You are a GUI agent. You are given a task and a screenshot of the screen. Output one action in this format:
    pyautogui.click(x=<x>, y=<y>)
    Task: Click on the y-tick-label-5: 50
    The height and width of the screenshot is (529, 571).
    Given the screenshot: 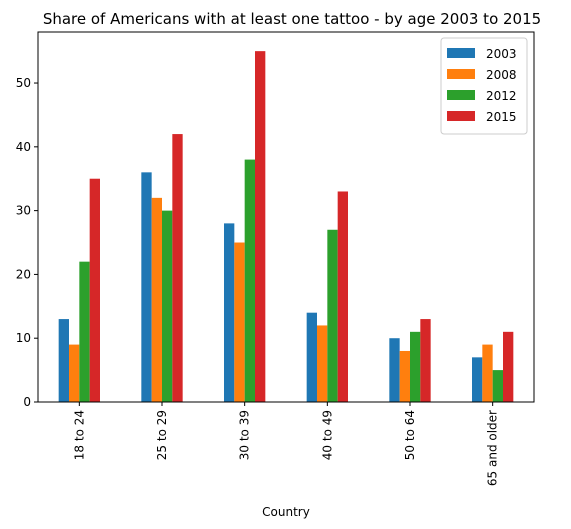 What is the action you would take?
    pyautogui.click(x=23, y=83)
    